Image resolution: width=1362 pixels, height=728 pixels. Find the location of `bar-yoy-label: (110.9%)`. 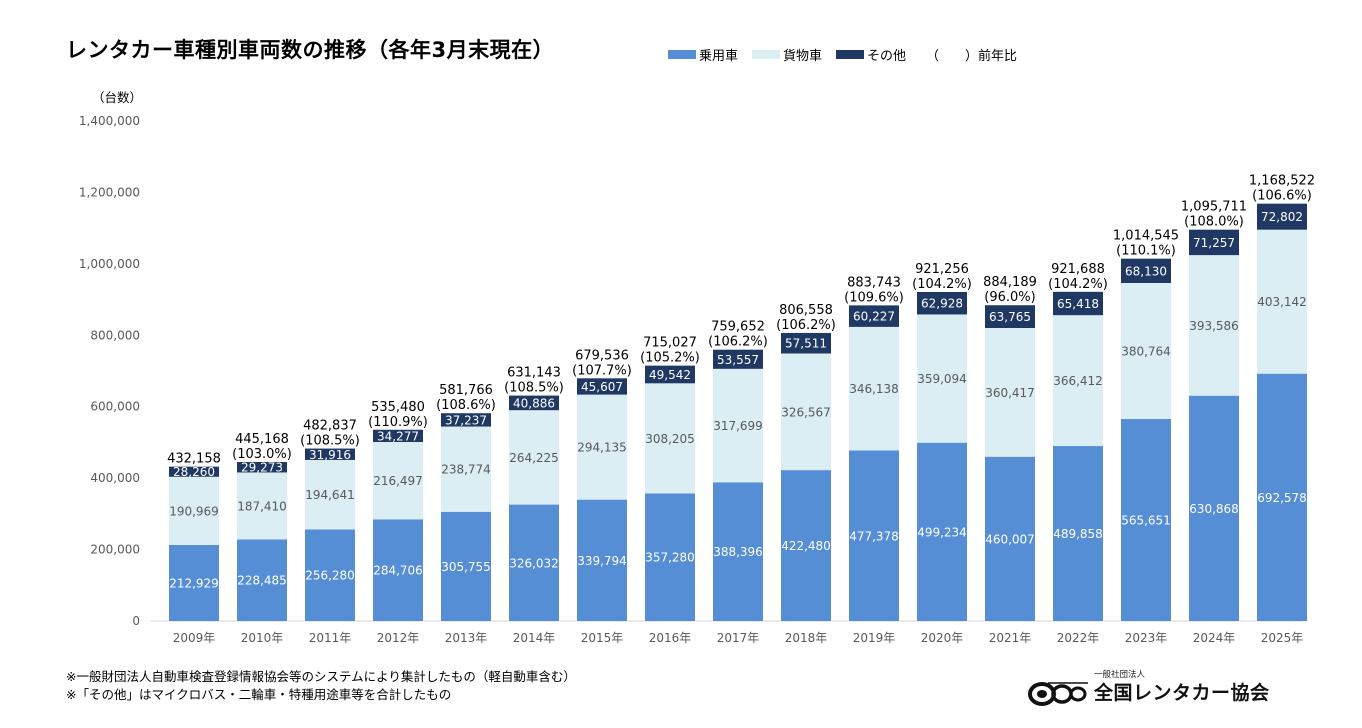

bar-yoy-label: (110.9%) is located at coordinates (398, 422).